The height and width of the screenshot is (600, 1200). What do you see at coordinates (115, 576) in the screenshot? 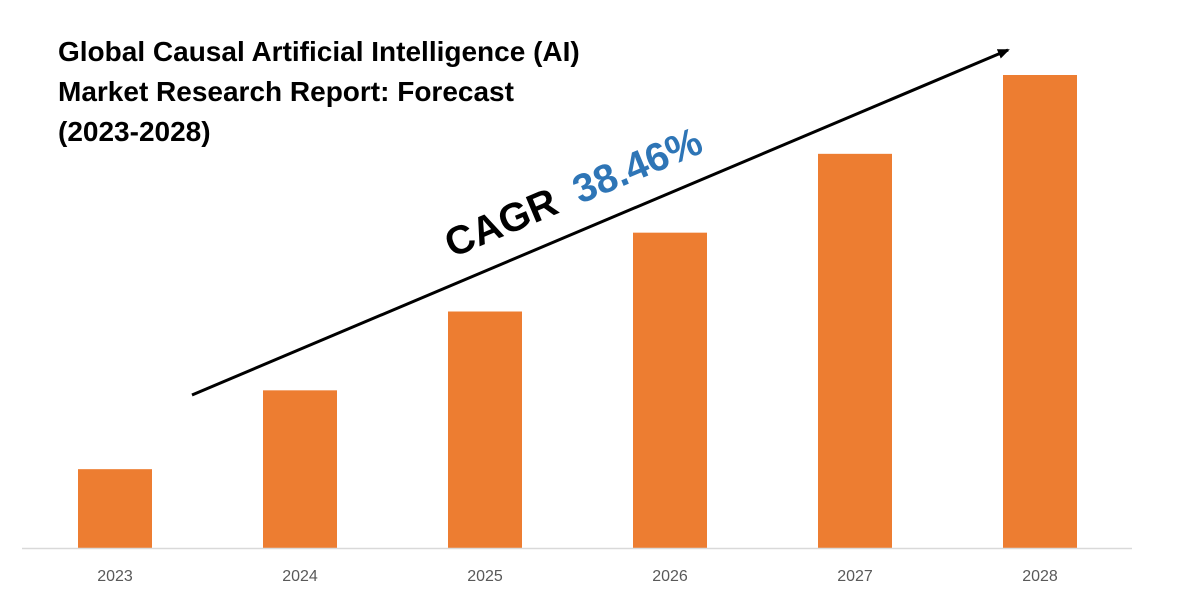
I see `x-tick-label-2023: 2023` at bounding box center [115, 576].